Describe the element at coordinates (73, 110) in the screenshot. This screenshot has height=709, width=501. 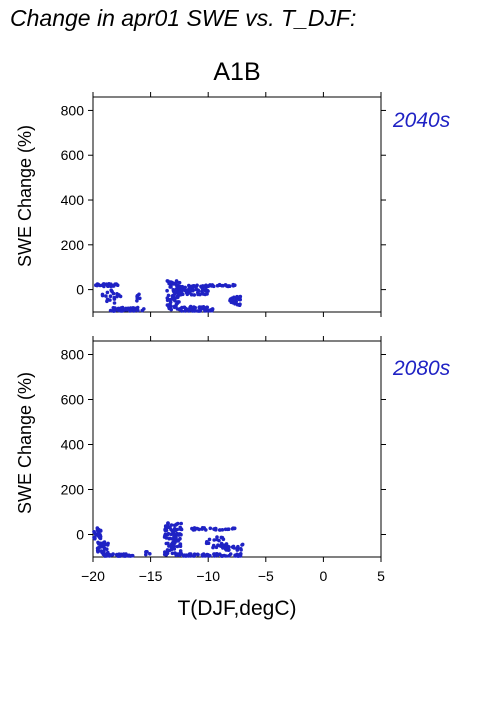
I see `y-tick-label: 800` at that location.